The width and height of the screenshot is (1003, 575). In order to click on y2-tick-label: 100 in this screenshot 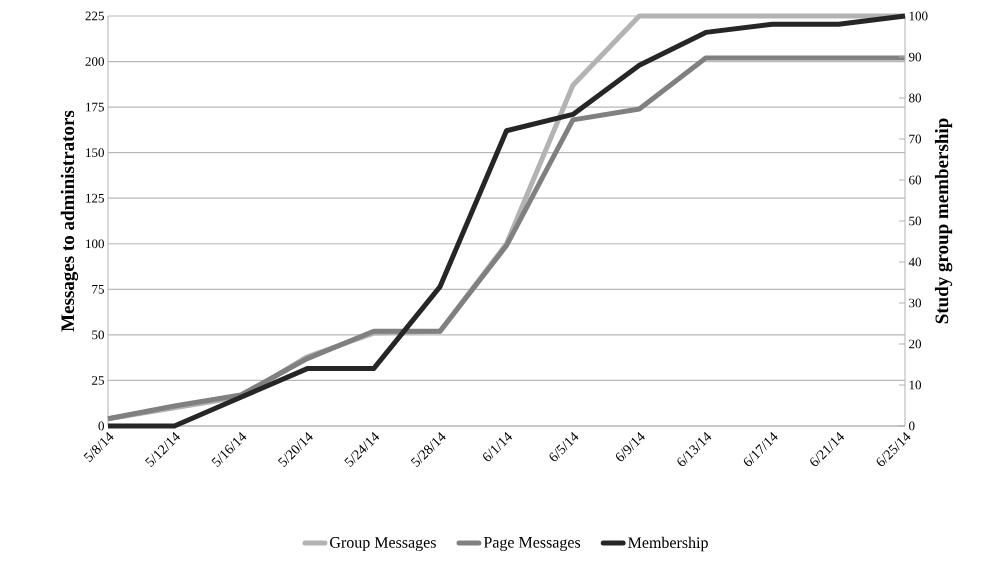, I will do `click(918, 16)`.